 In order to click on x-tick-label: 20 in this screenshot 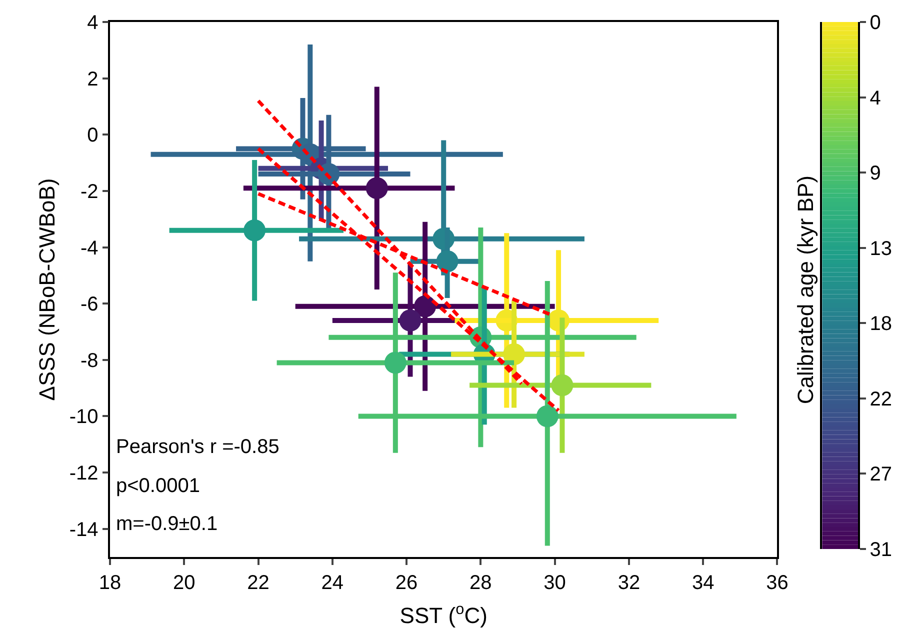, I will do `click(184, 583)`.